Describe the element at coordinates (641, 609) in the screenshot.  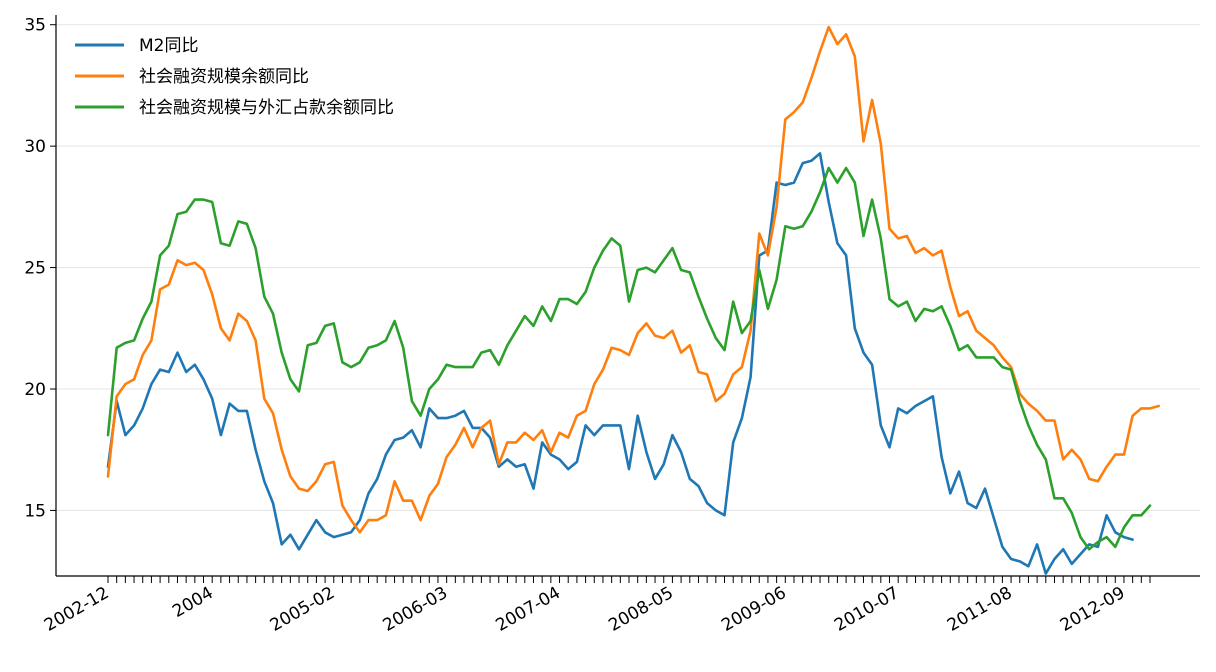
I see `x-tick-label-2008-05: 2008-05` at that location.